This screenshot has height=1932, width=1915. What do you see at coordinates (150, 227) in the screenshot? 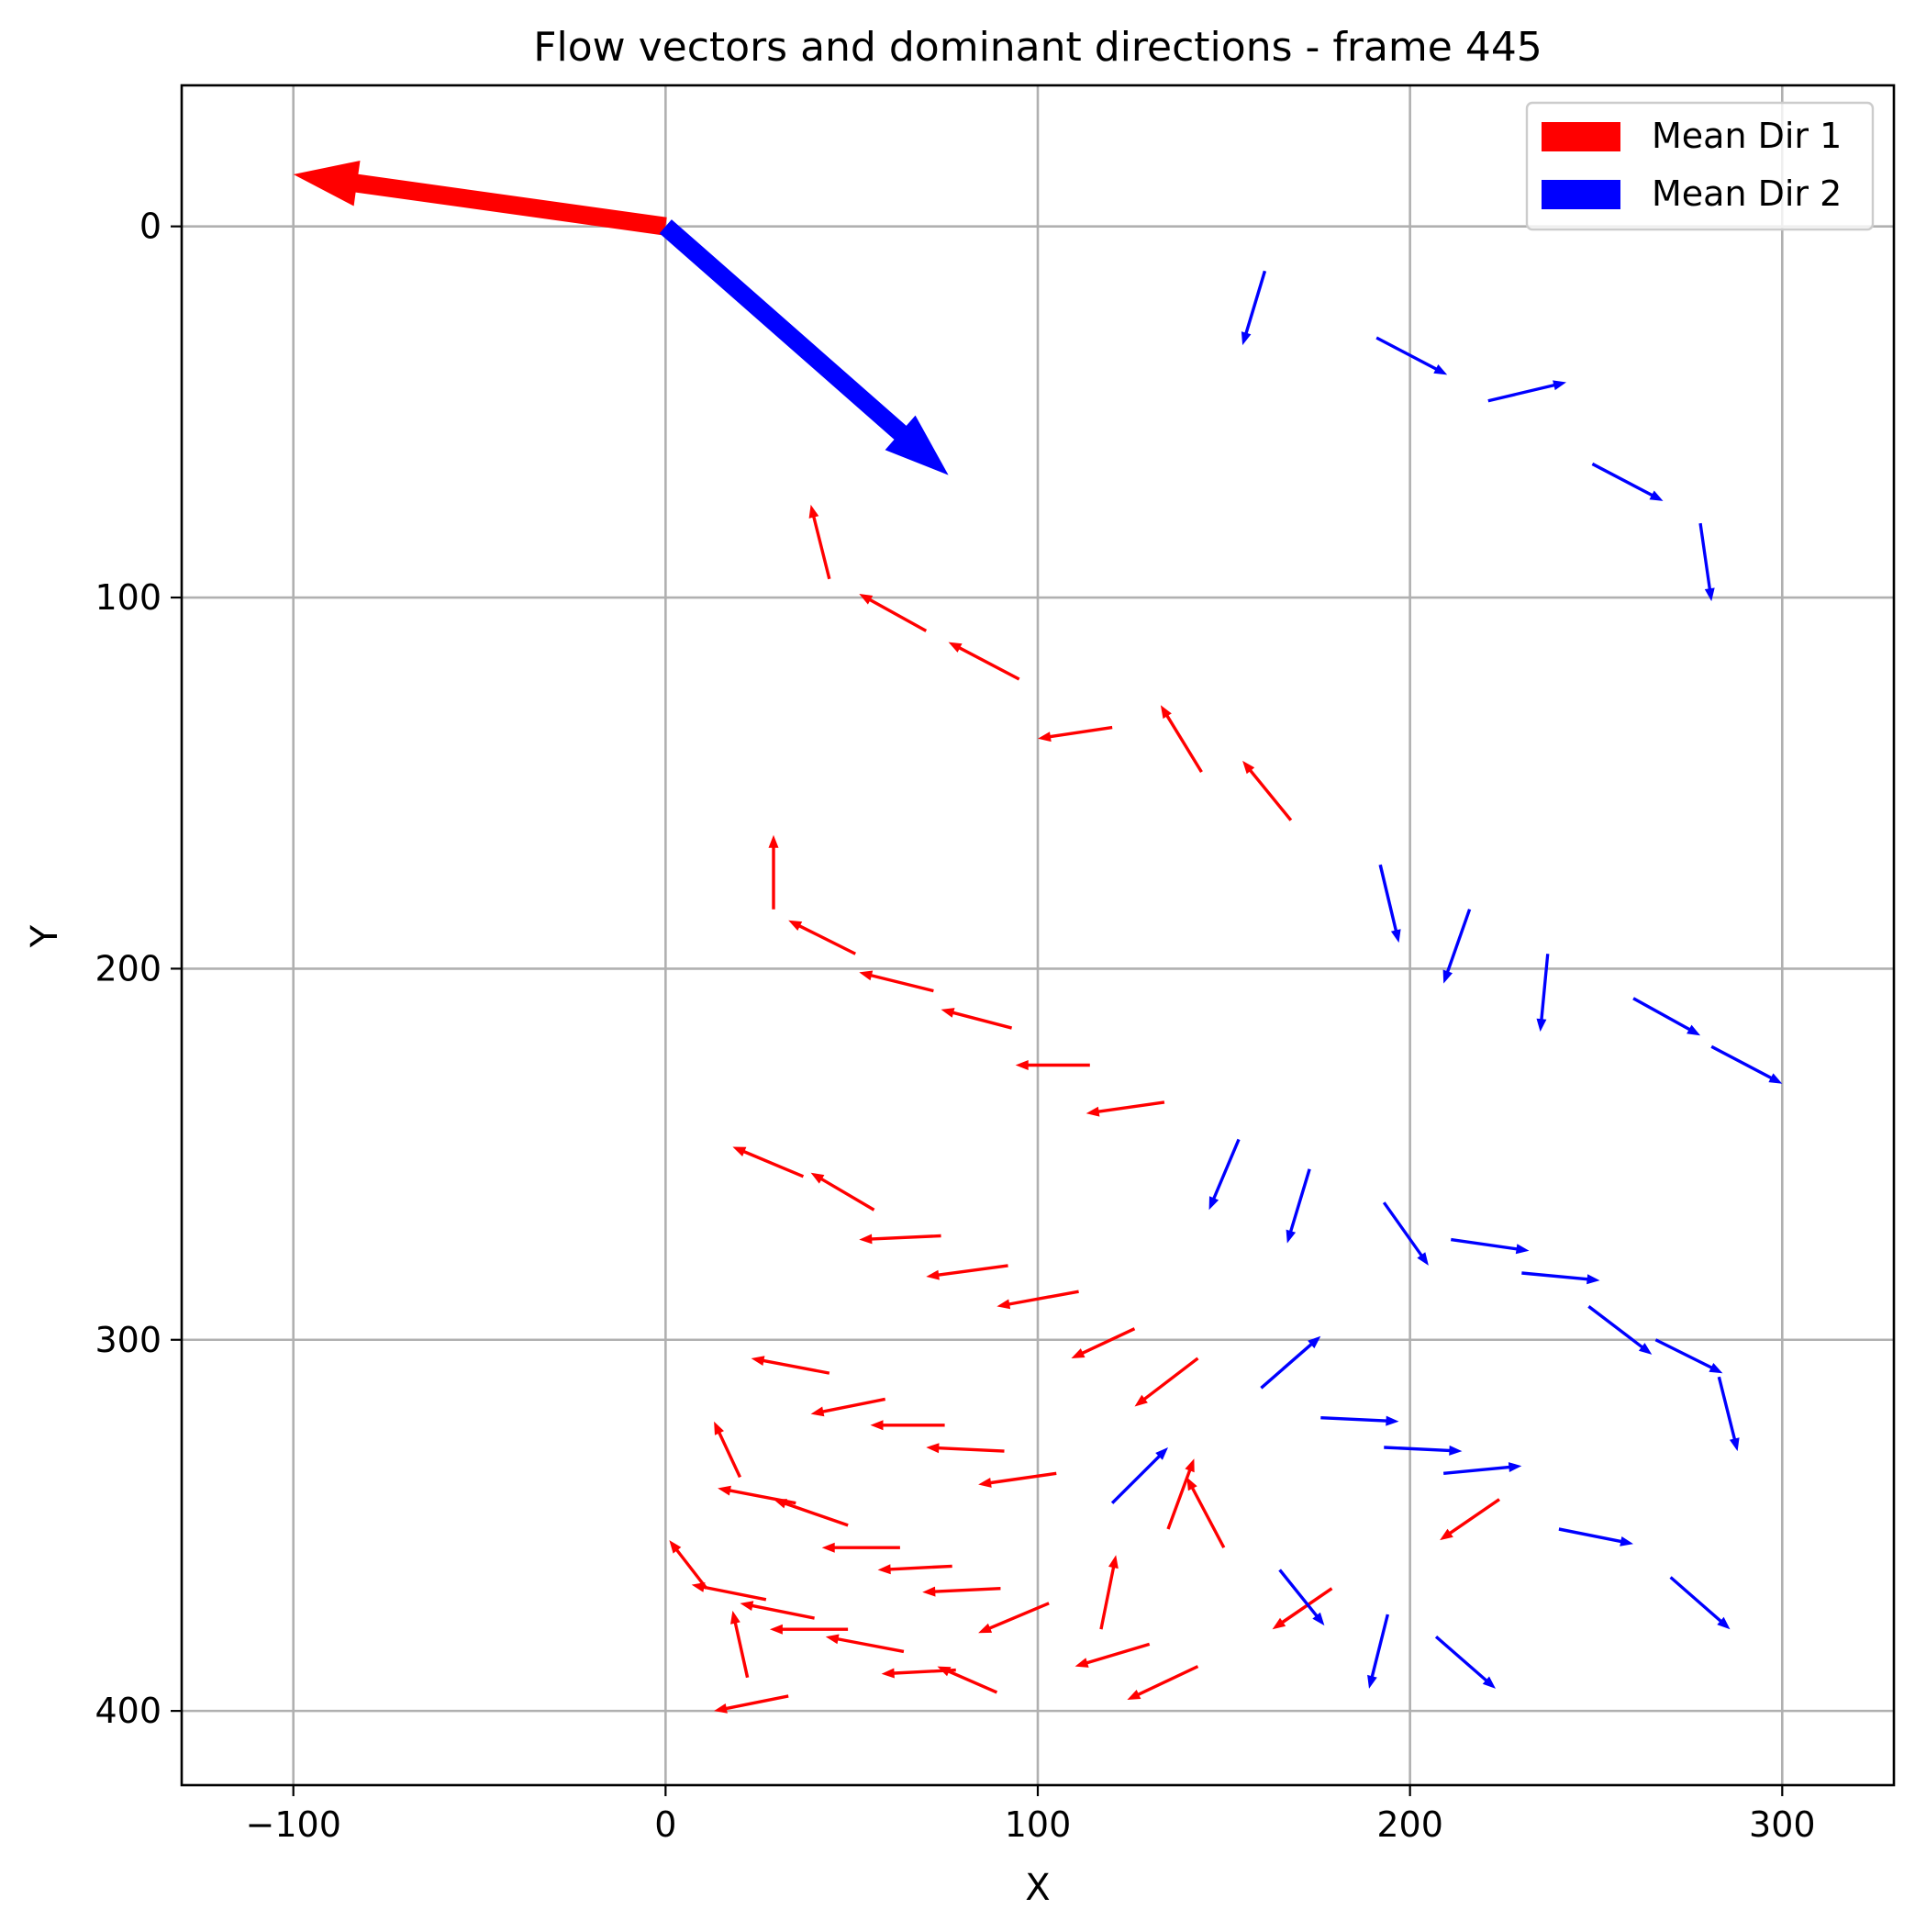
I see `y-tick-label: 0` at bounding box center [150, 227].